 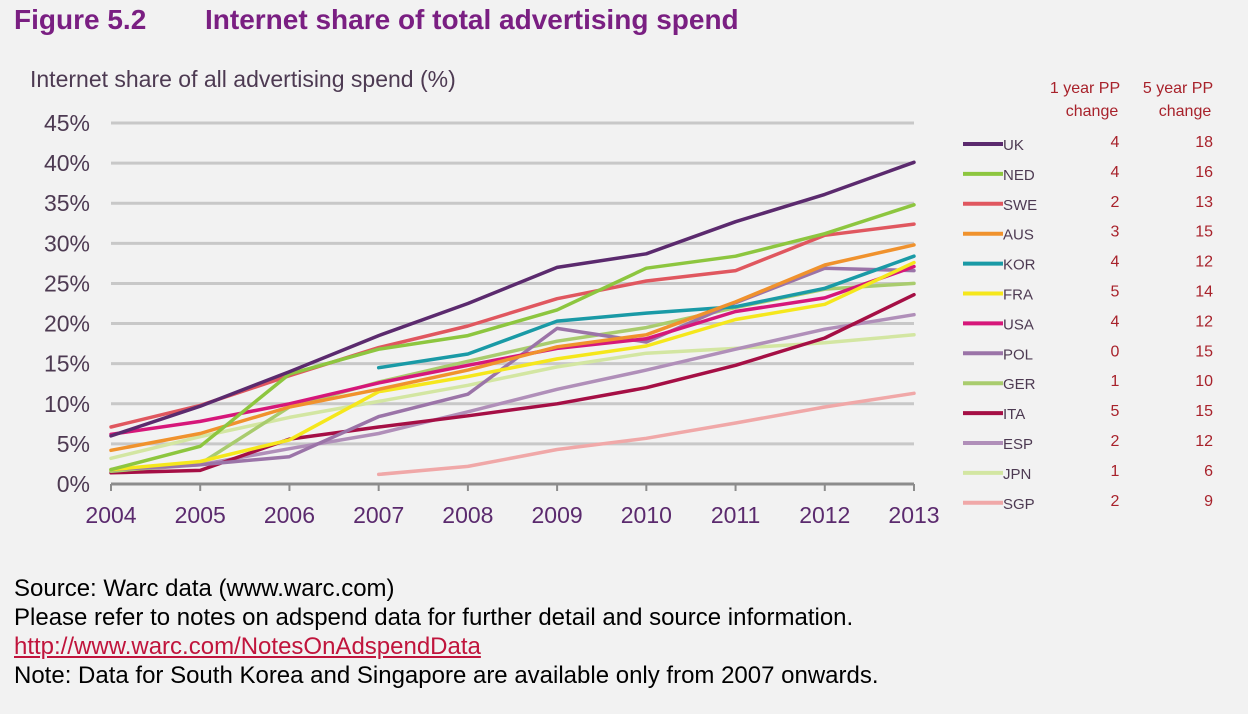 What do you see at coordinates (1018, 324) in the screenshot?
I see `legend-label-usa: USA` at bounding box center [1018, 324].